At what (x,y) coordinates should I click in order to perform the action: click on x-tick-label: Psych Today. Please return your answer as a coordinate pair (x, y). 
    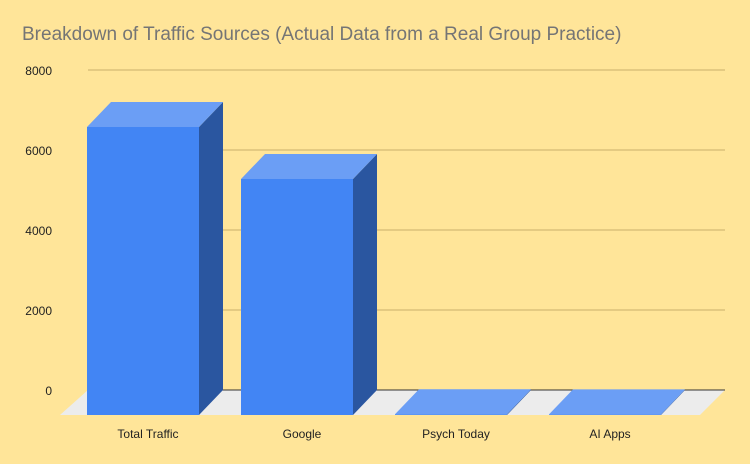
    Looking at the image, I should click on (456, 434).